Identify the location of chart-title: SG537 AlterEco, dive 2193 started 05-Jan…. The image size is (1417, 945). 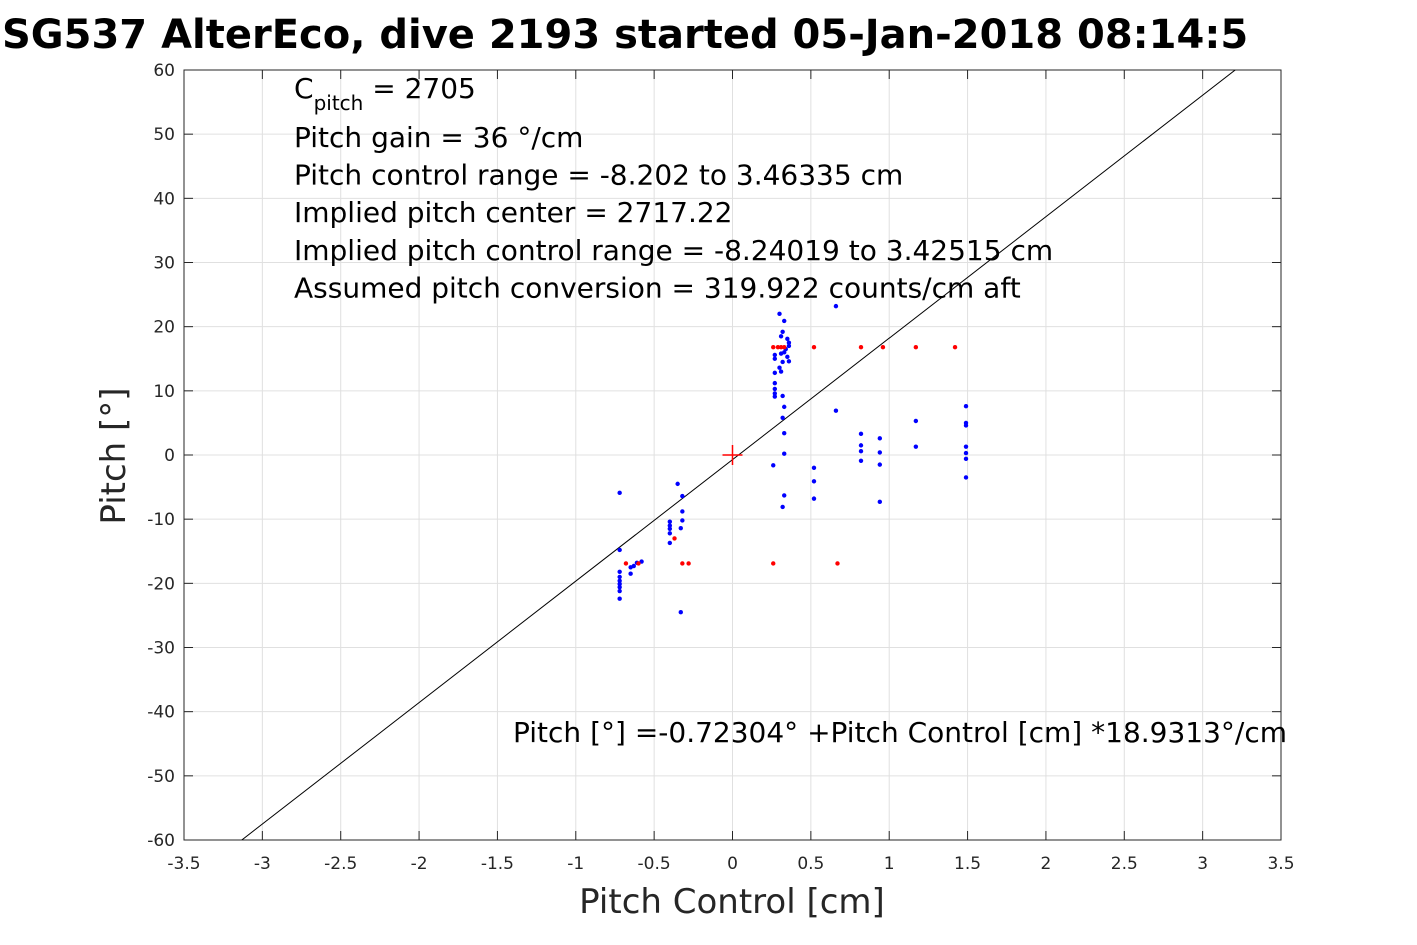
(625, 35).